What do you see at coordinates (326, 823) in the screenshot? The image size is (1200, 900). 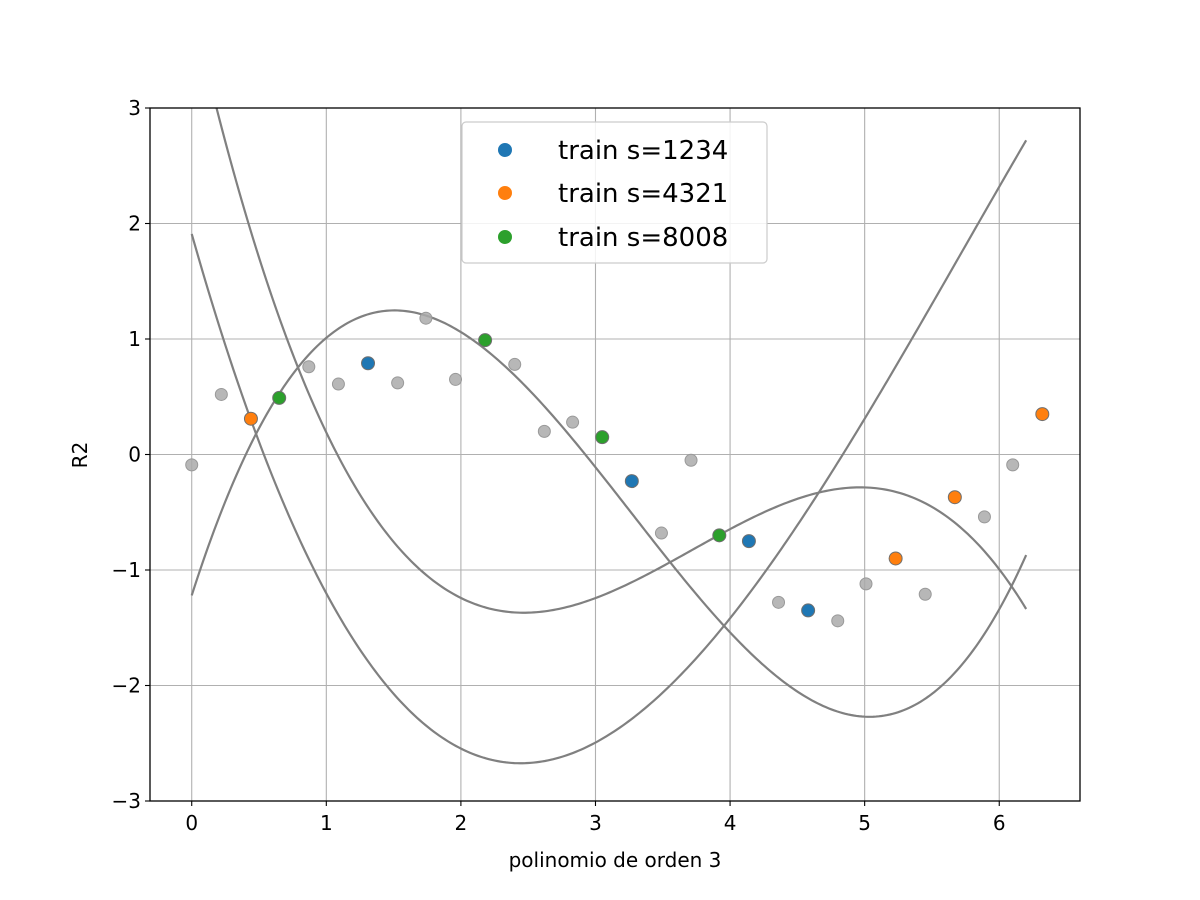 I see `x-tick-label: 1` at bounding box center [326, 823].